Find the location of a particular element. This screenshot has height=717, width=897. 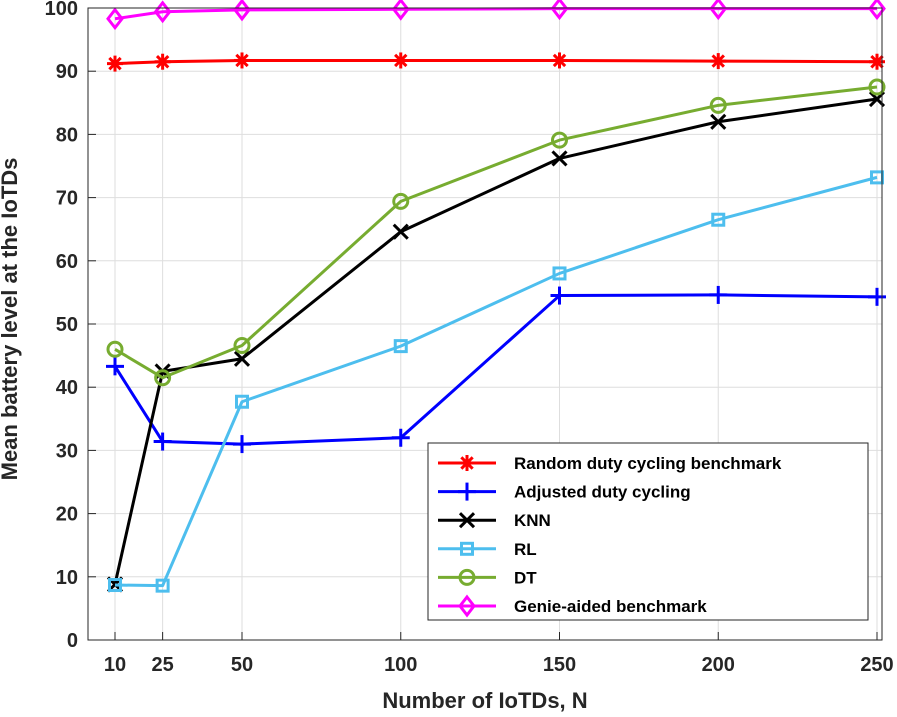

x-tick-label: 200 is located at coordinates (718, 665).